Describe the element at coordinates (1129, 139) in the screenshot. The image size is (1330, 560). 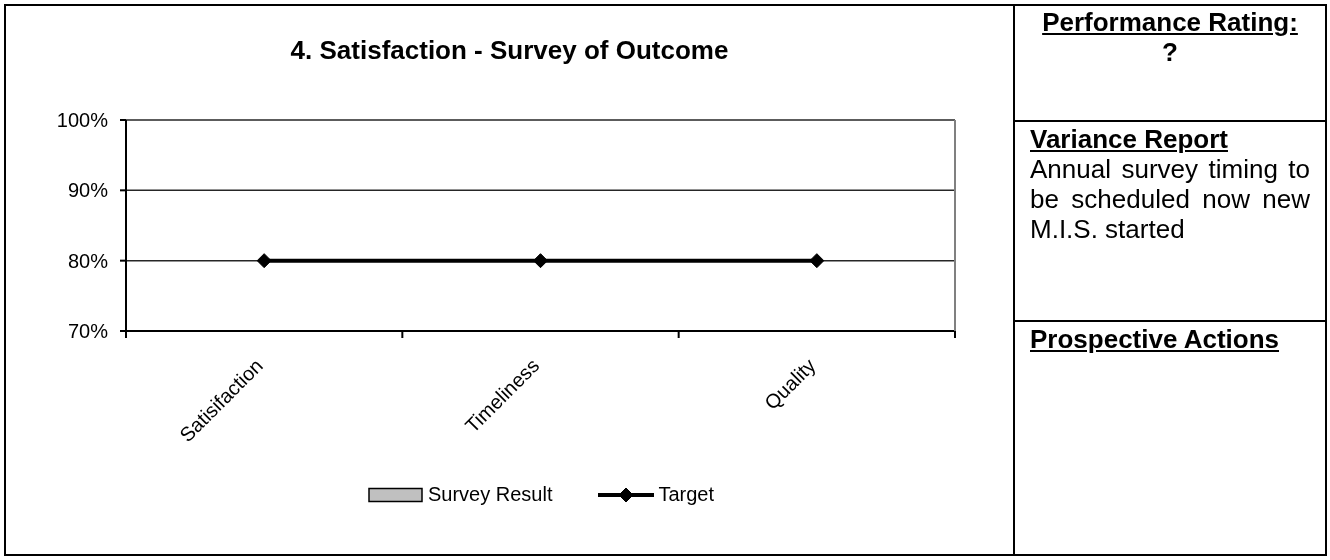
I see `text: Variance Report` at that location.